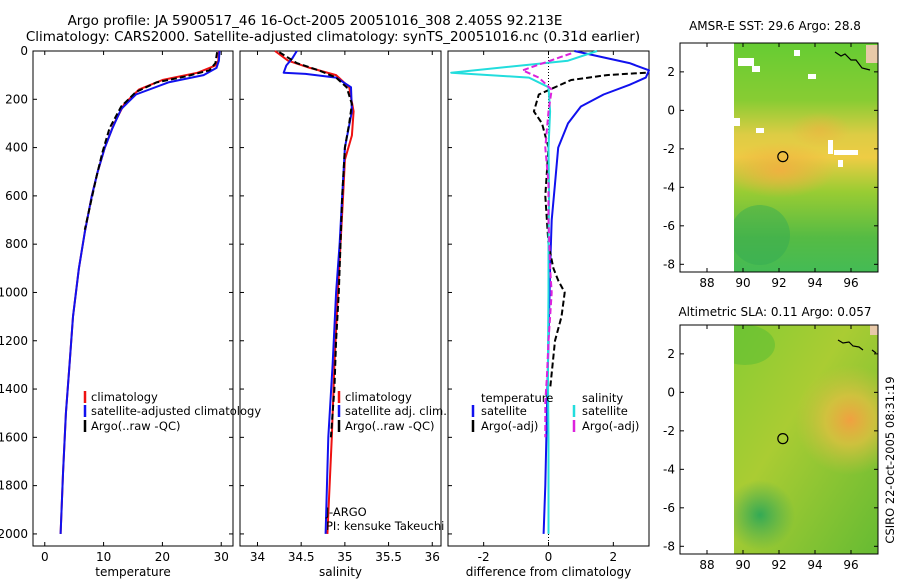  I want to click on temperature-series-climatology, so click(139, 292).